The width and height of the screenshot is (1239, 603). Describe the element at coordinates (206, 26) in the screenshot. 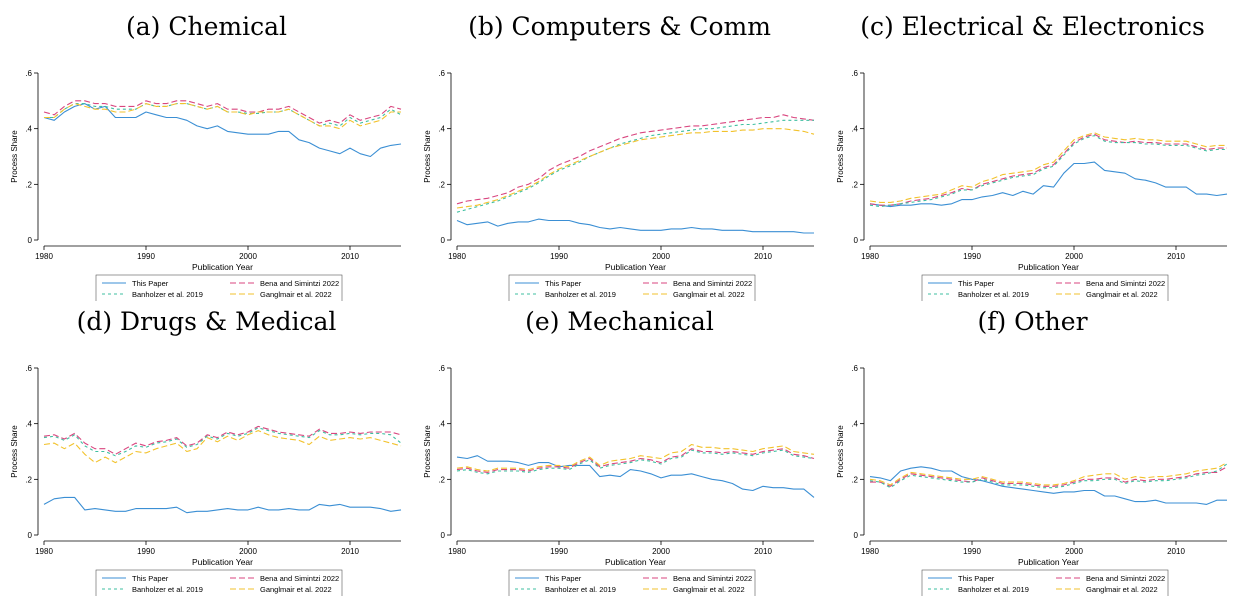

I see `chart-title: (a) Chemical` at that location.